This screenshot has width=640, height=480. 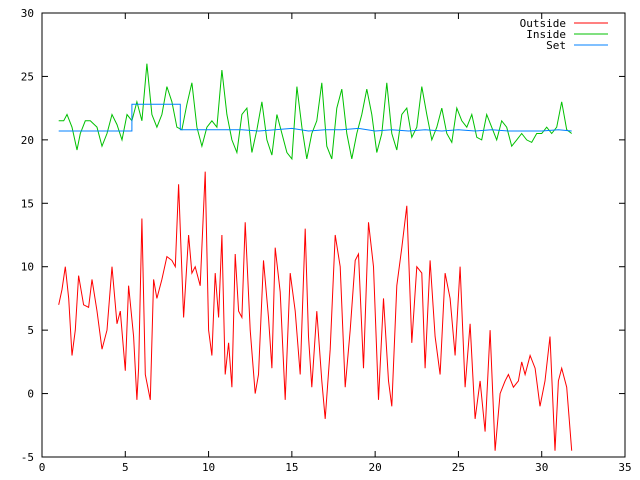 I want to click on legend-label-set: Set, so click(x=556, y=45).